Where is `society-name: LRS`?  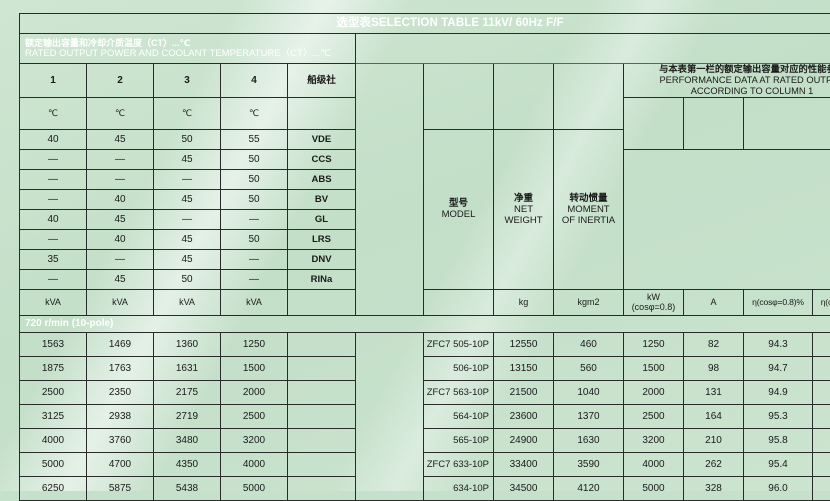
society-name: LRS is located at coordinates (322, 239).